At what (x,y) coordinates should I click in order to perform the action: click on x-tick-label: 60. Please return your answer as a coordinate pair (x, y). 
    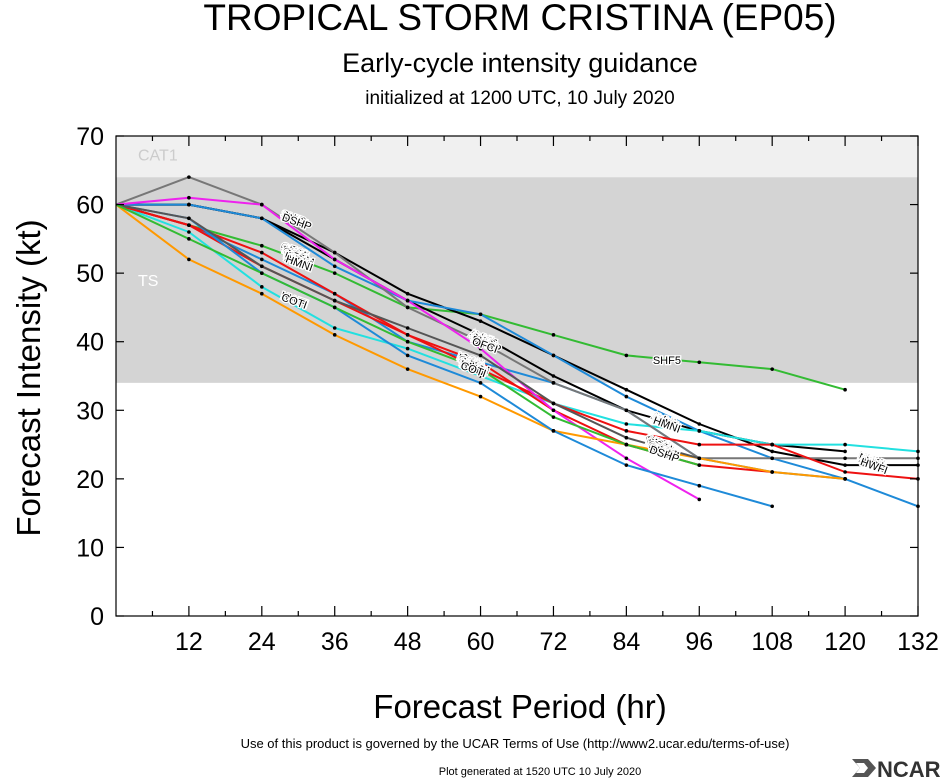
    Looking at the image, I should click on (481, 642).